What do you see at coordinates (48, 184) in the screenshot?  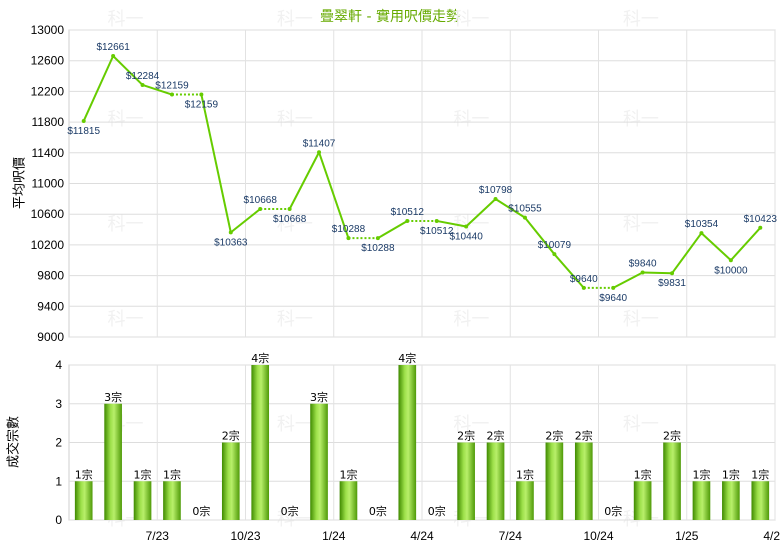 I see `line-y-tick-label: 11000` at bounding box center [48, 184].